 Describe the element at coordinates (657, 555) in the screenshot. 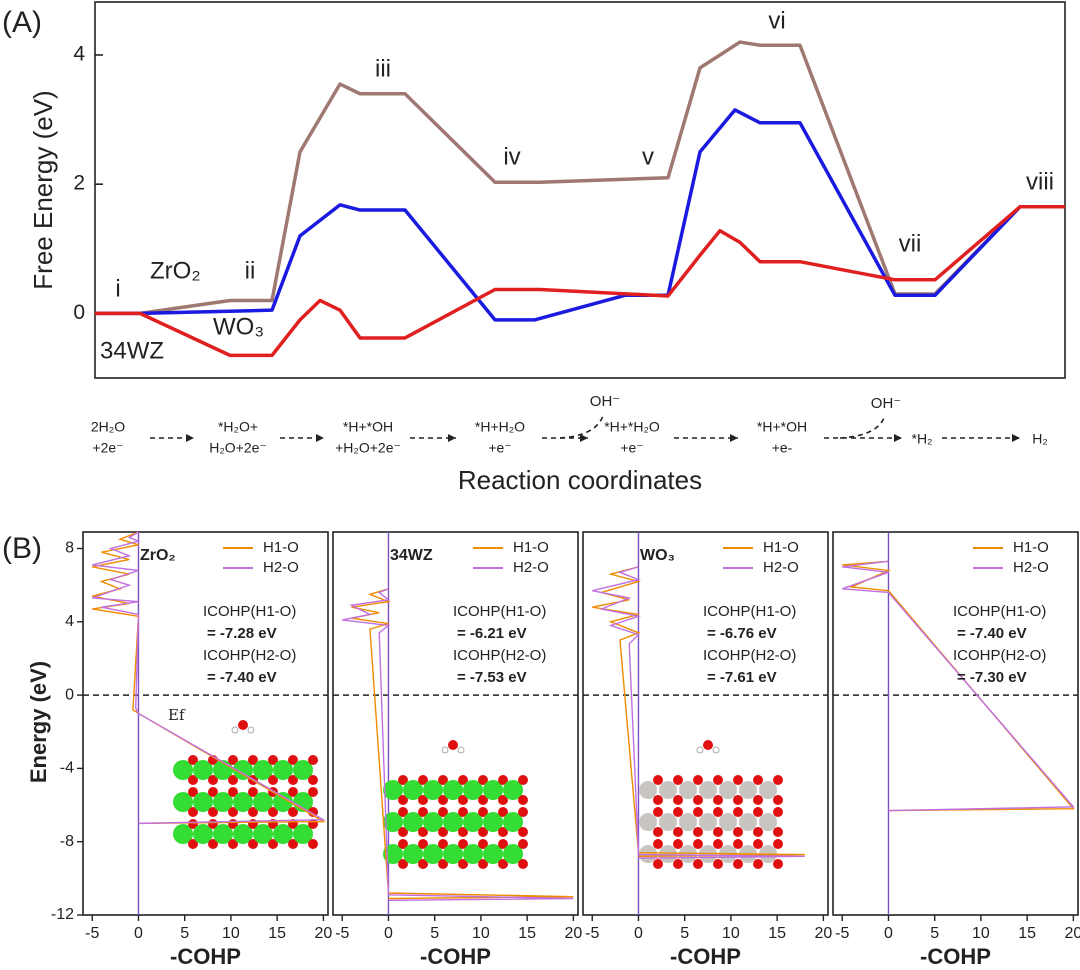

I see `panel-title: WO₃` at that location.